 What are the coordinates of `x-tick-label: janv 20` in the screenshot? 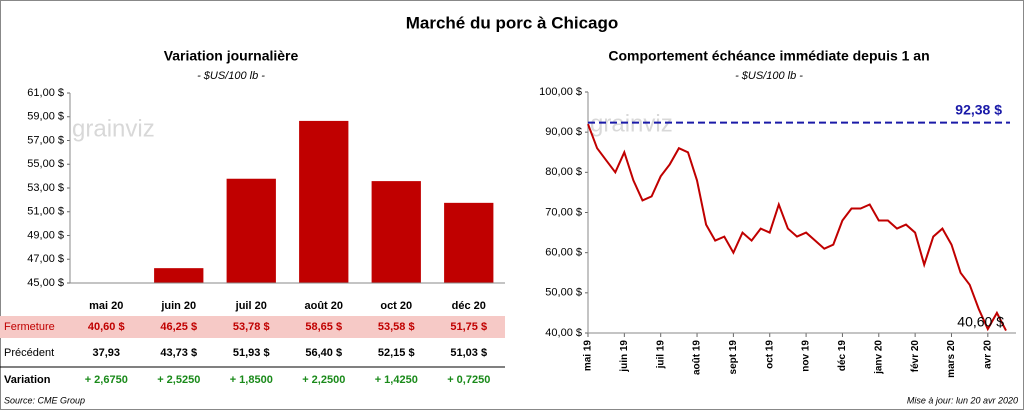 It's located at (878, 357).